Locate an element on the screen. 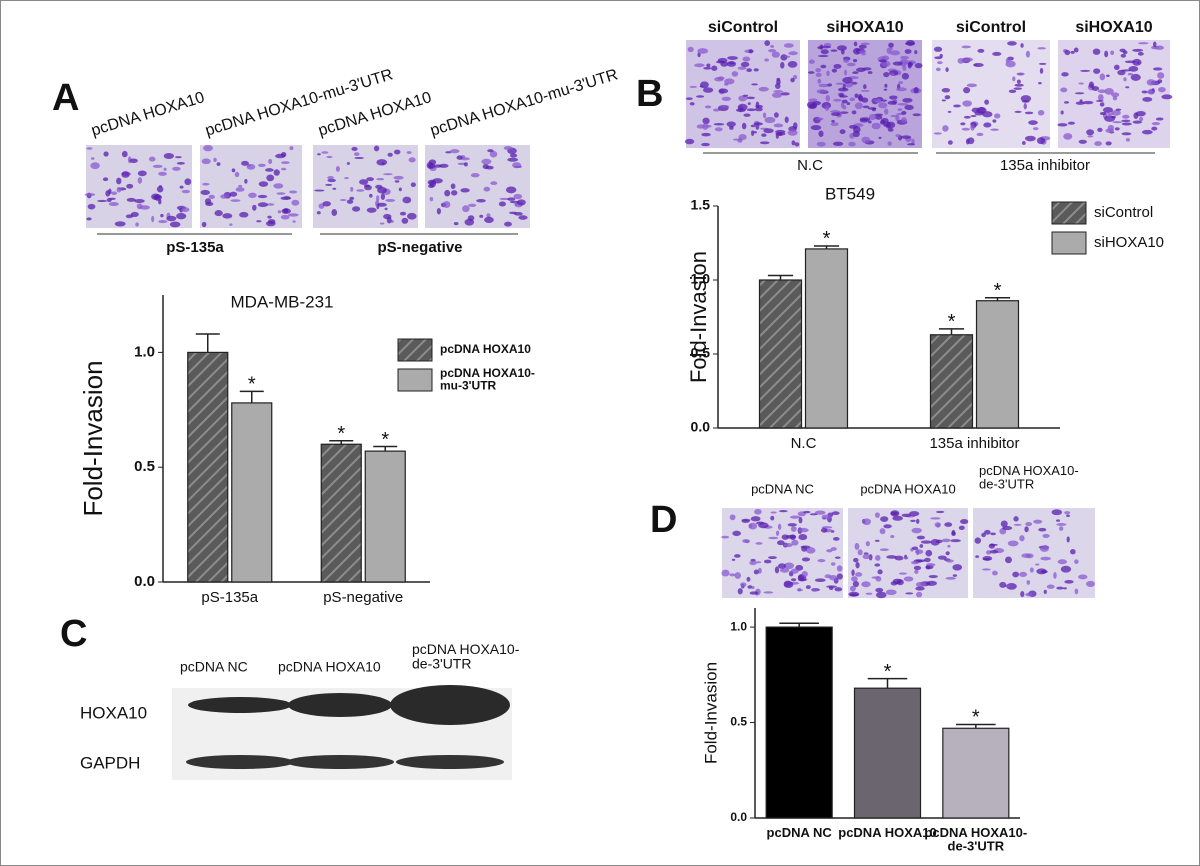  chart-title: MDA-MB-231 is located at coordinates (282, 301).